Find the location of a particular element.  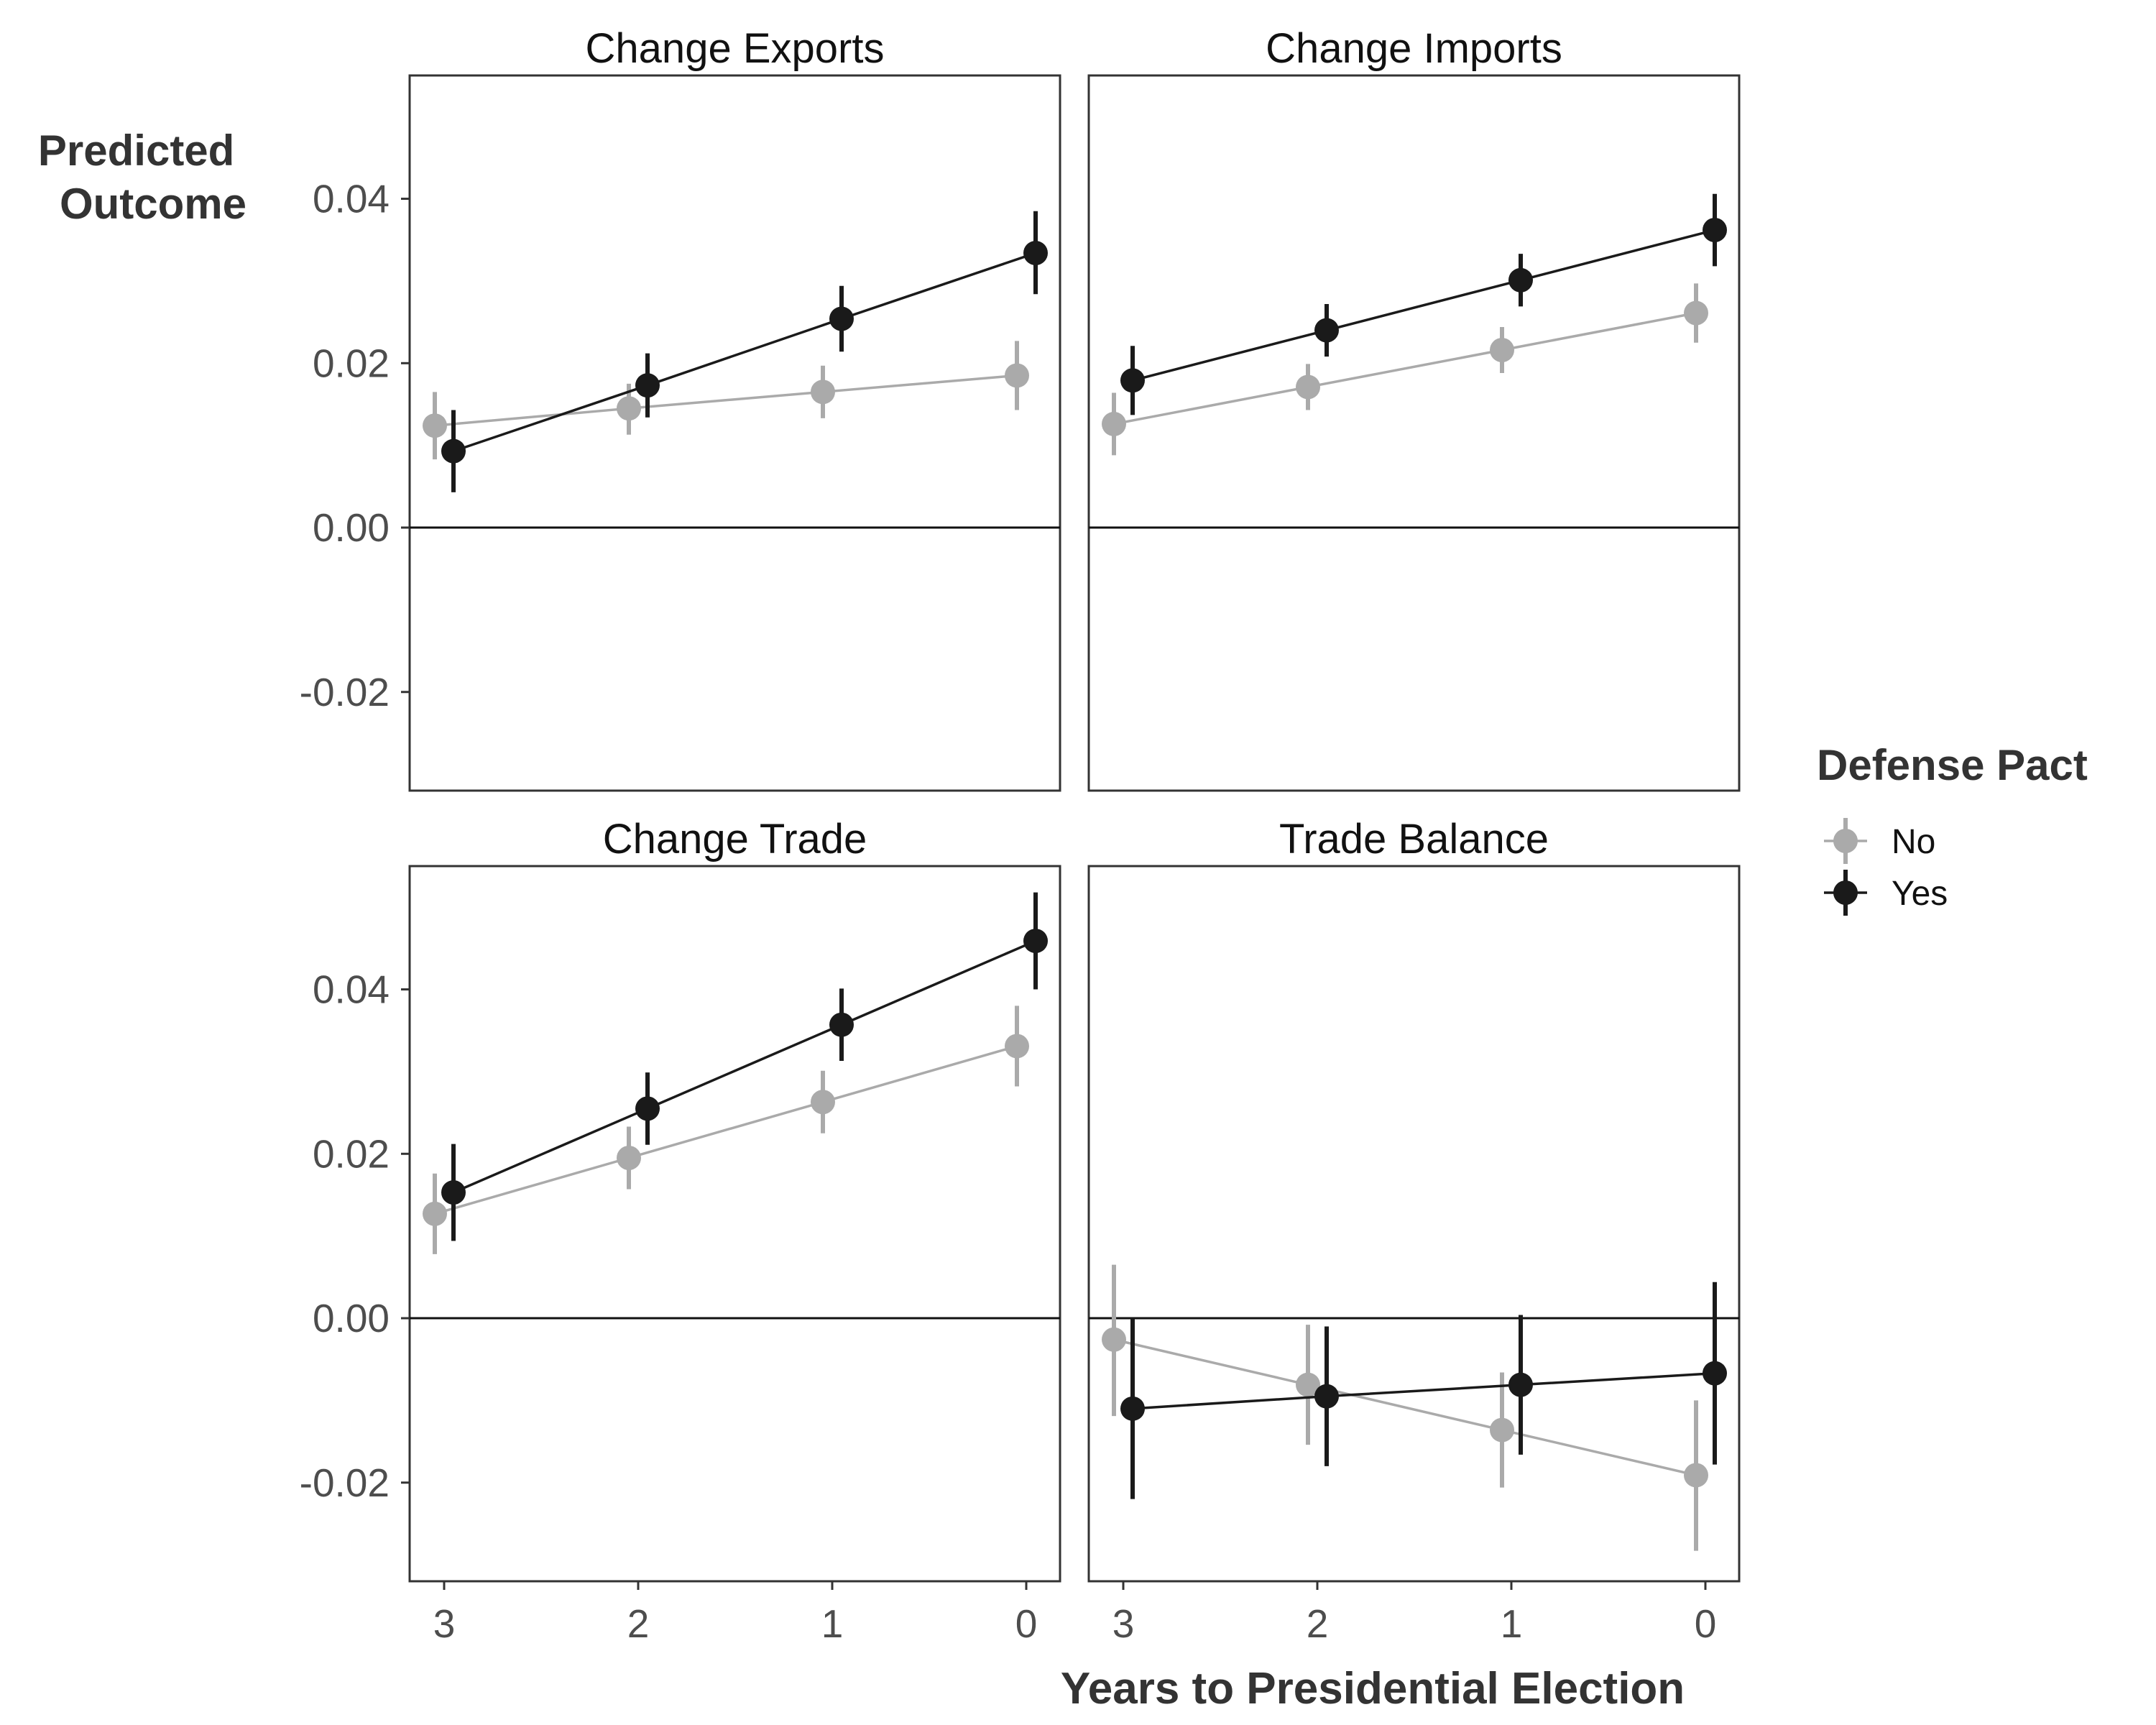

legend-label: Yes is located at coordinates (1920, 894).